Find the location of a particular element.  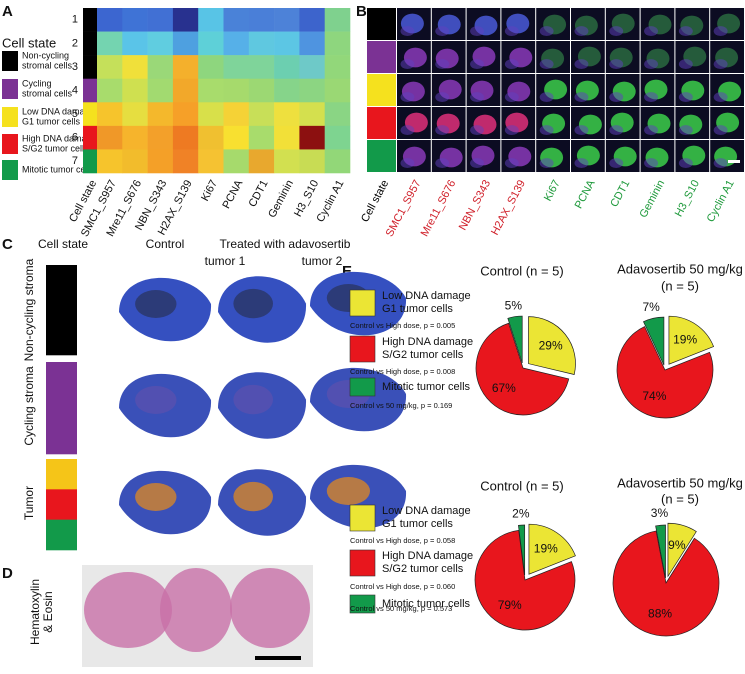

value-label: 7% is located at coordinates (651, 307).